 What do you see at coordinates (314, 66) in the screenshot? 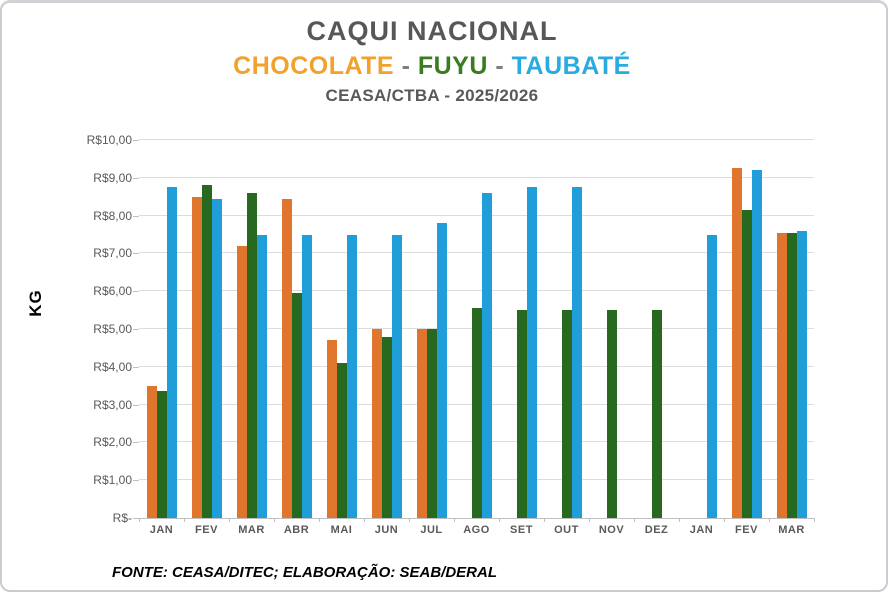
I see `series-legend-label: CHOCOLATE` at bounding box center [314, 66].